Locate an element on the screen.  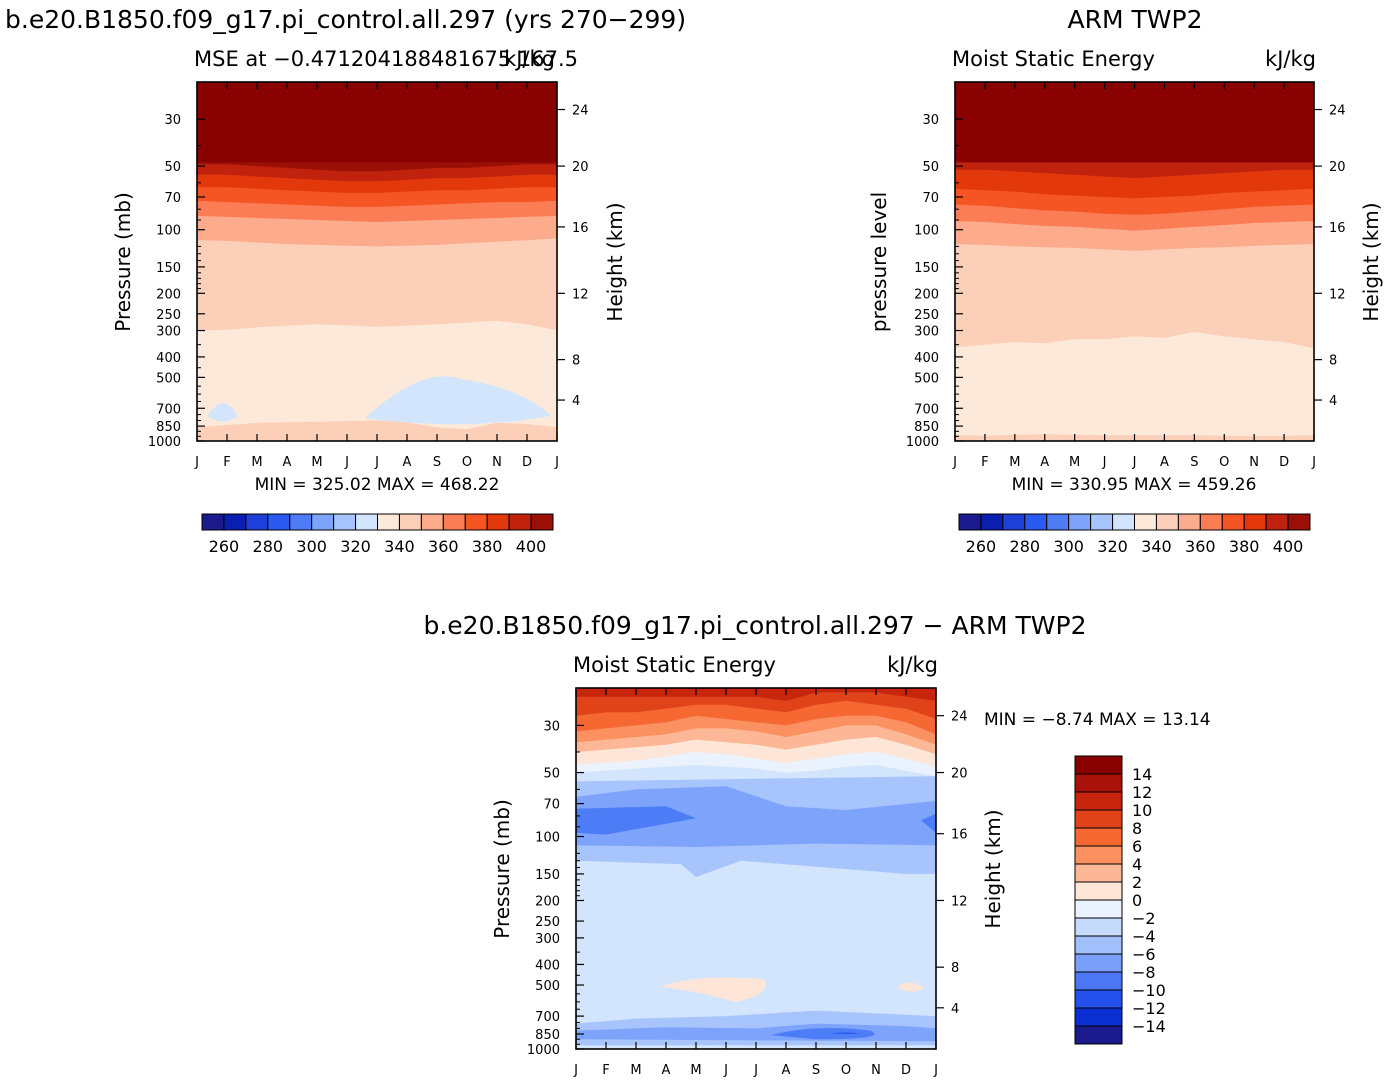
band-top is located at coordinates (1134, 122).